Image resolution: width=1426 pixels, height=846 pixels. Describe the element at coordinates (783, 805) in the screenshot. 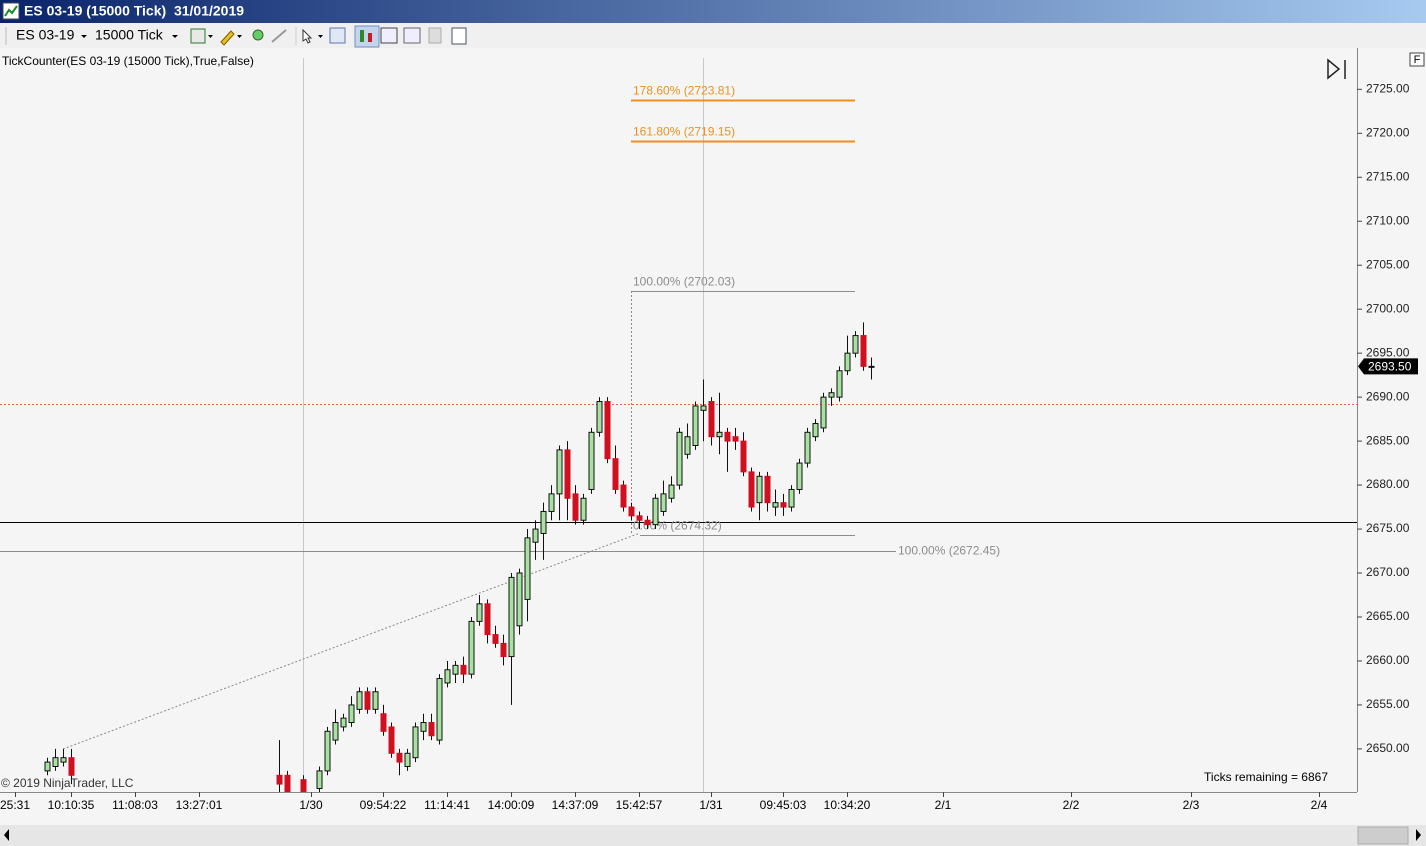

I see `x-tick-label: 09:45:03` at that location.